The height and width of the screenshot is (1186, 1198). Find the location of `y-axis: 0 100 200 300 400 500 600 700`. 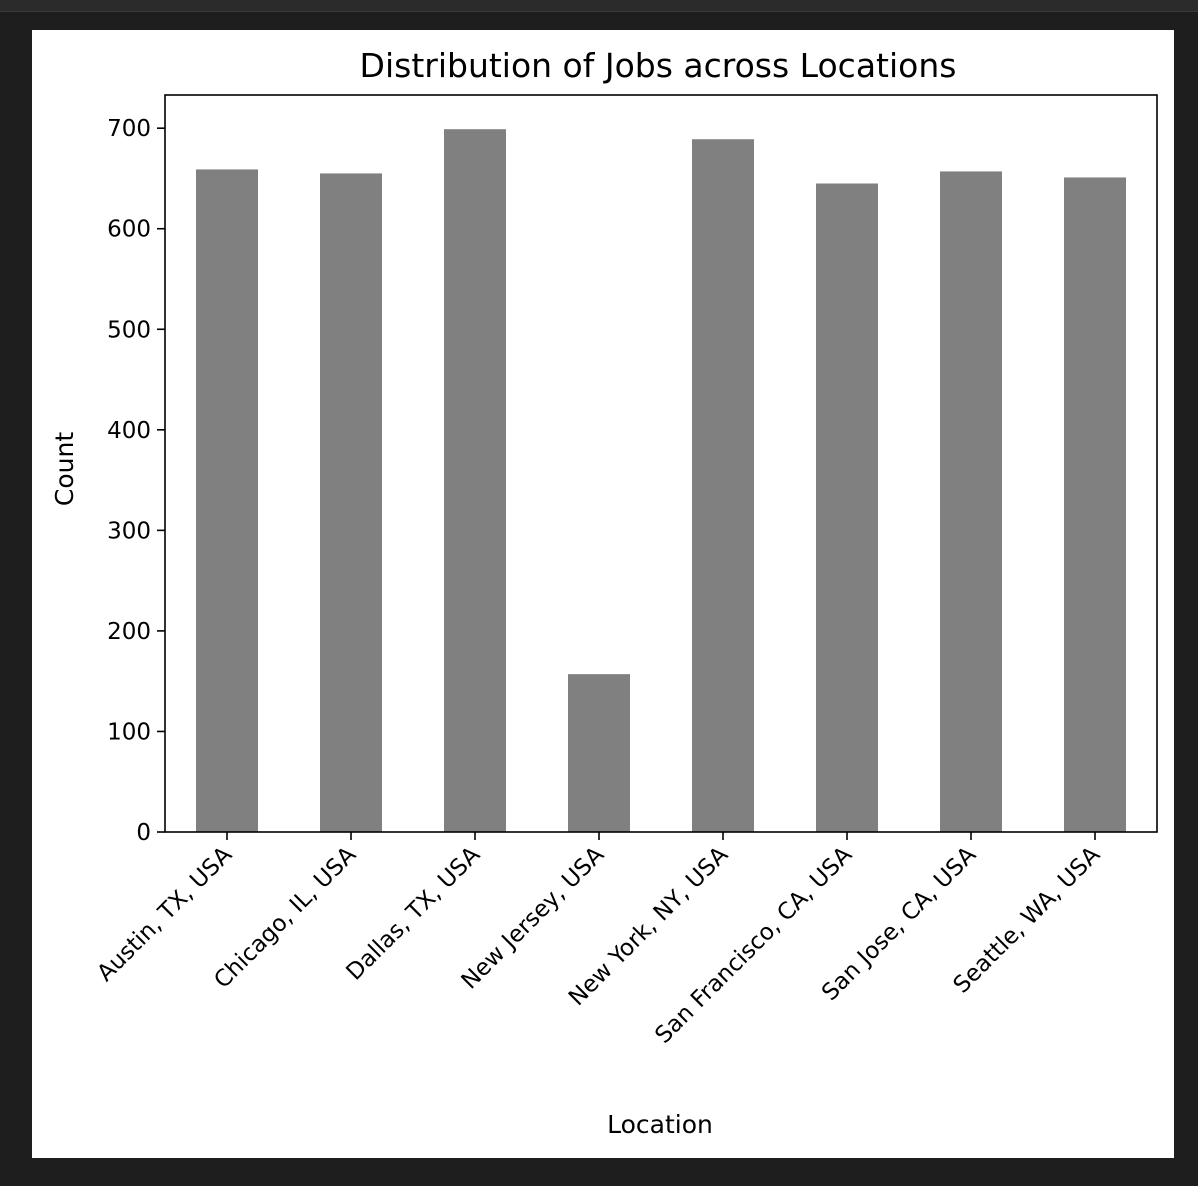

y-axis: 0 100 200 300 400 500 600 700 is located at coordinates (136, 481).